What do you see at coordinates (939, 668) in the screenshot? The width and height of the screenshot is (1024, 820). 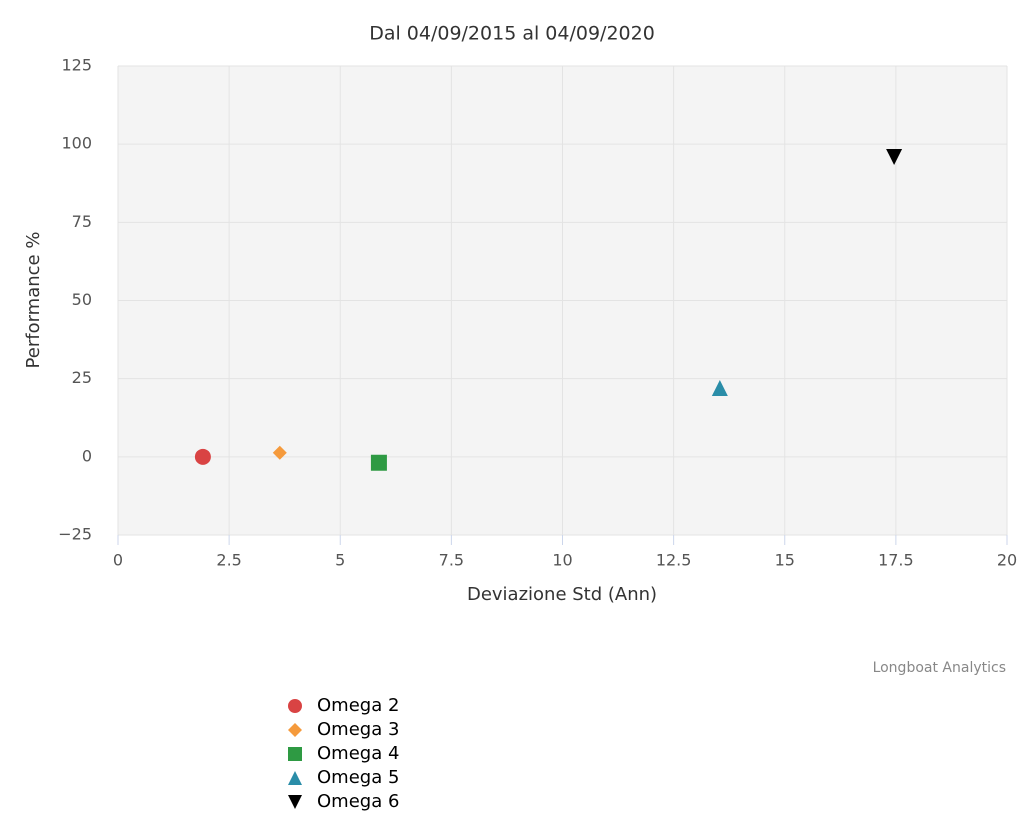 I see `credit: Longboat Analytics` at bounding box center [939, 668].